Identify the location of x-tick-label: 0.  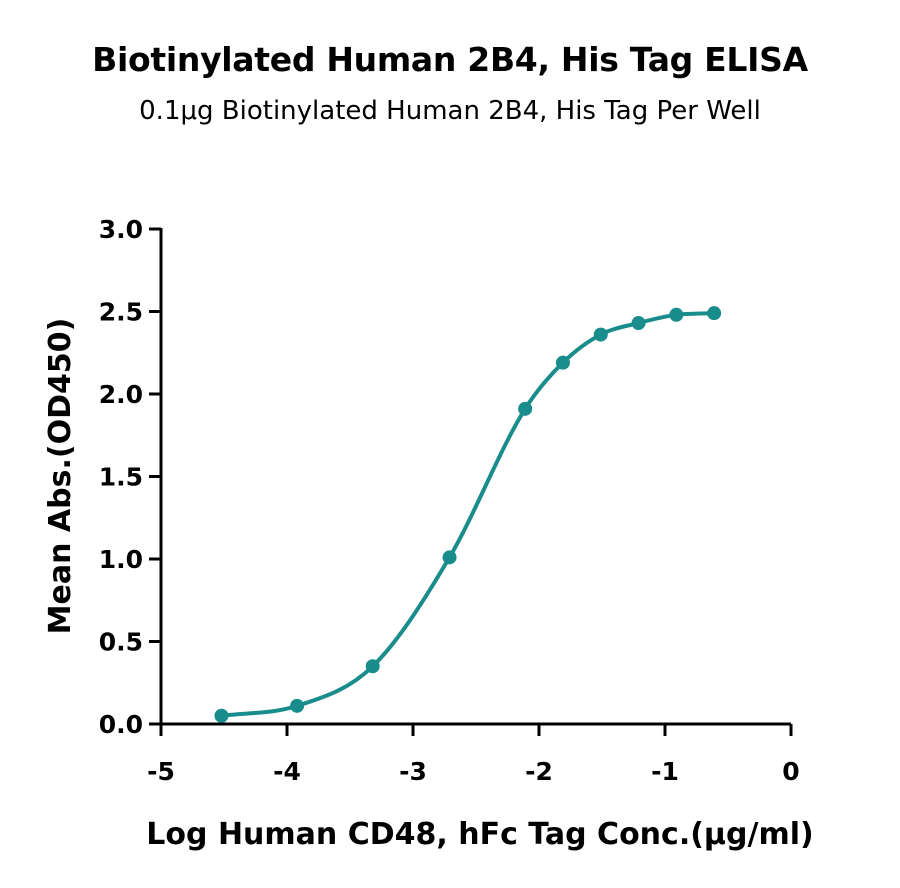
(790, 771).